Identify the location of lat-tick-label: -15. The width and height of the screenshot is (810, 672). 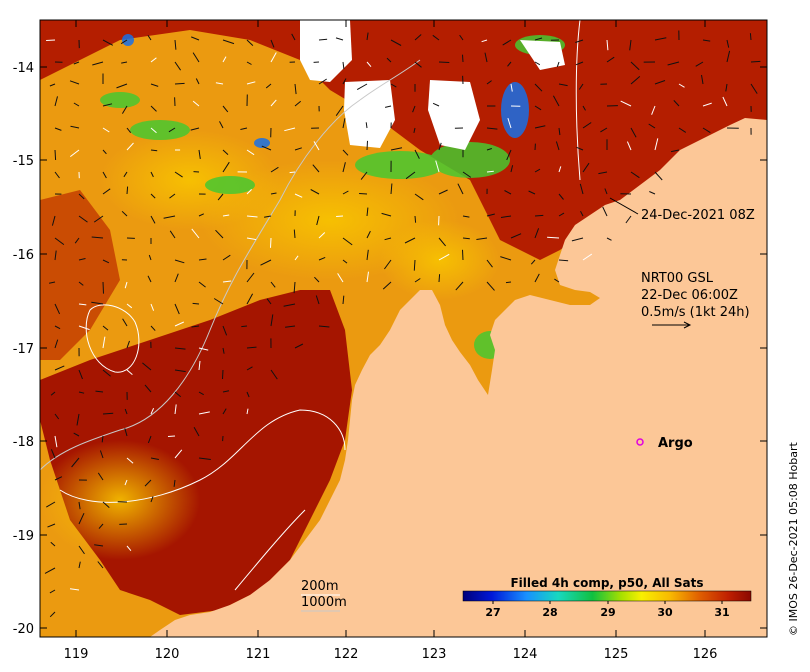
(23, 161).